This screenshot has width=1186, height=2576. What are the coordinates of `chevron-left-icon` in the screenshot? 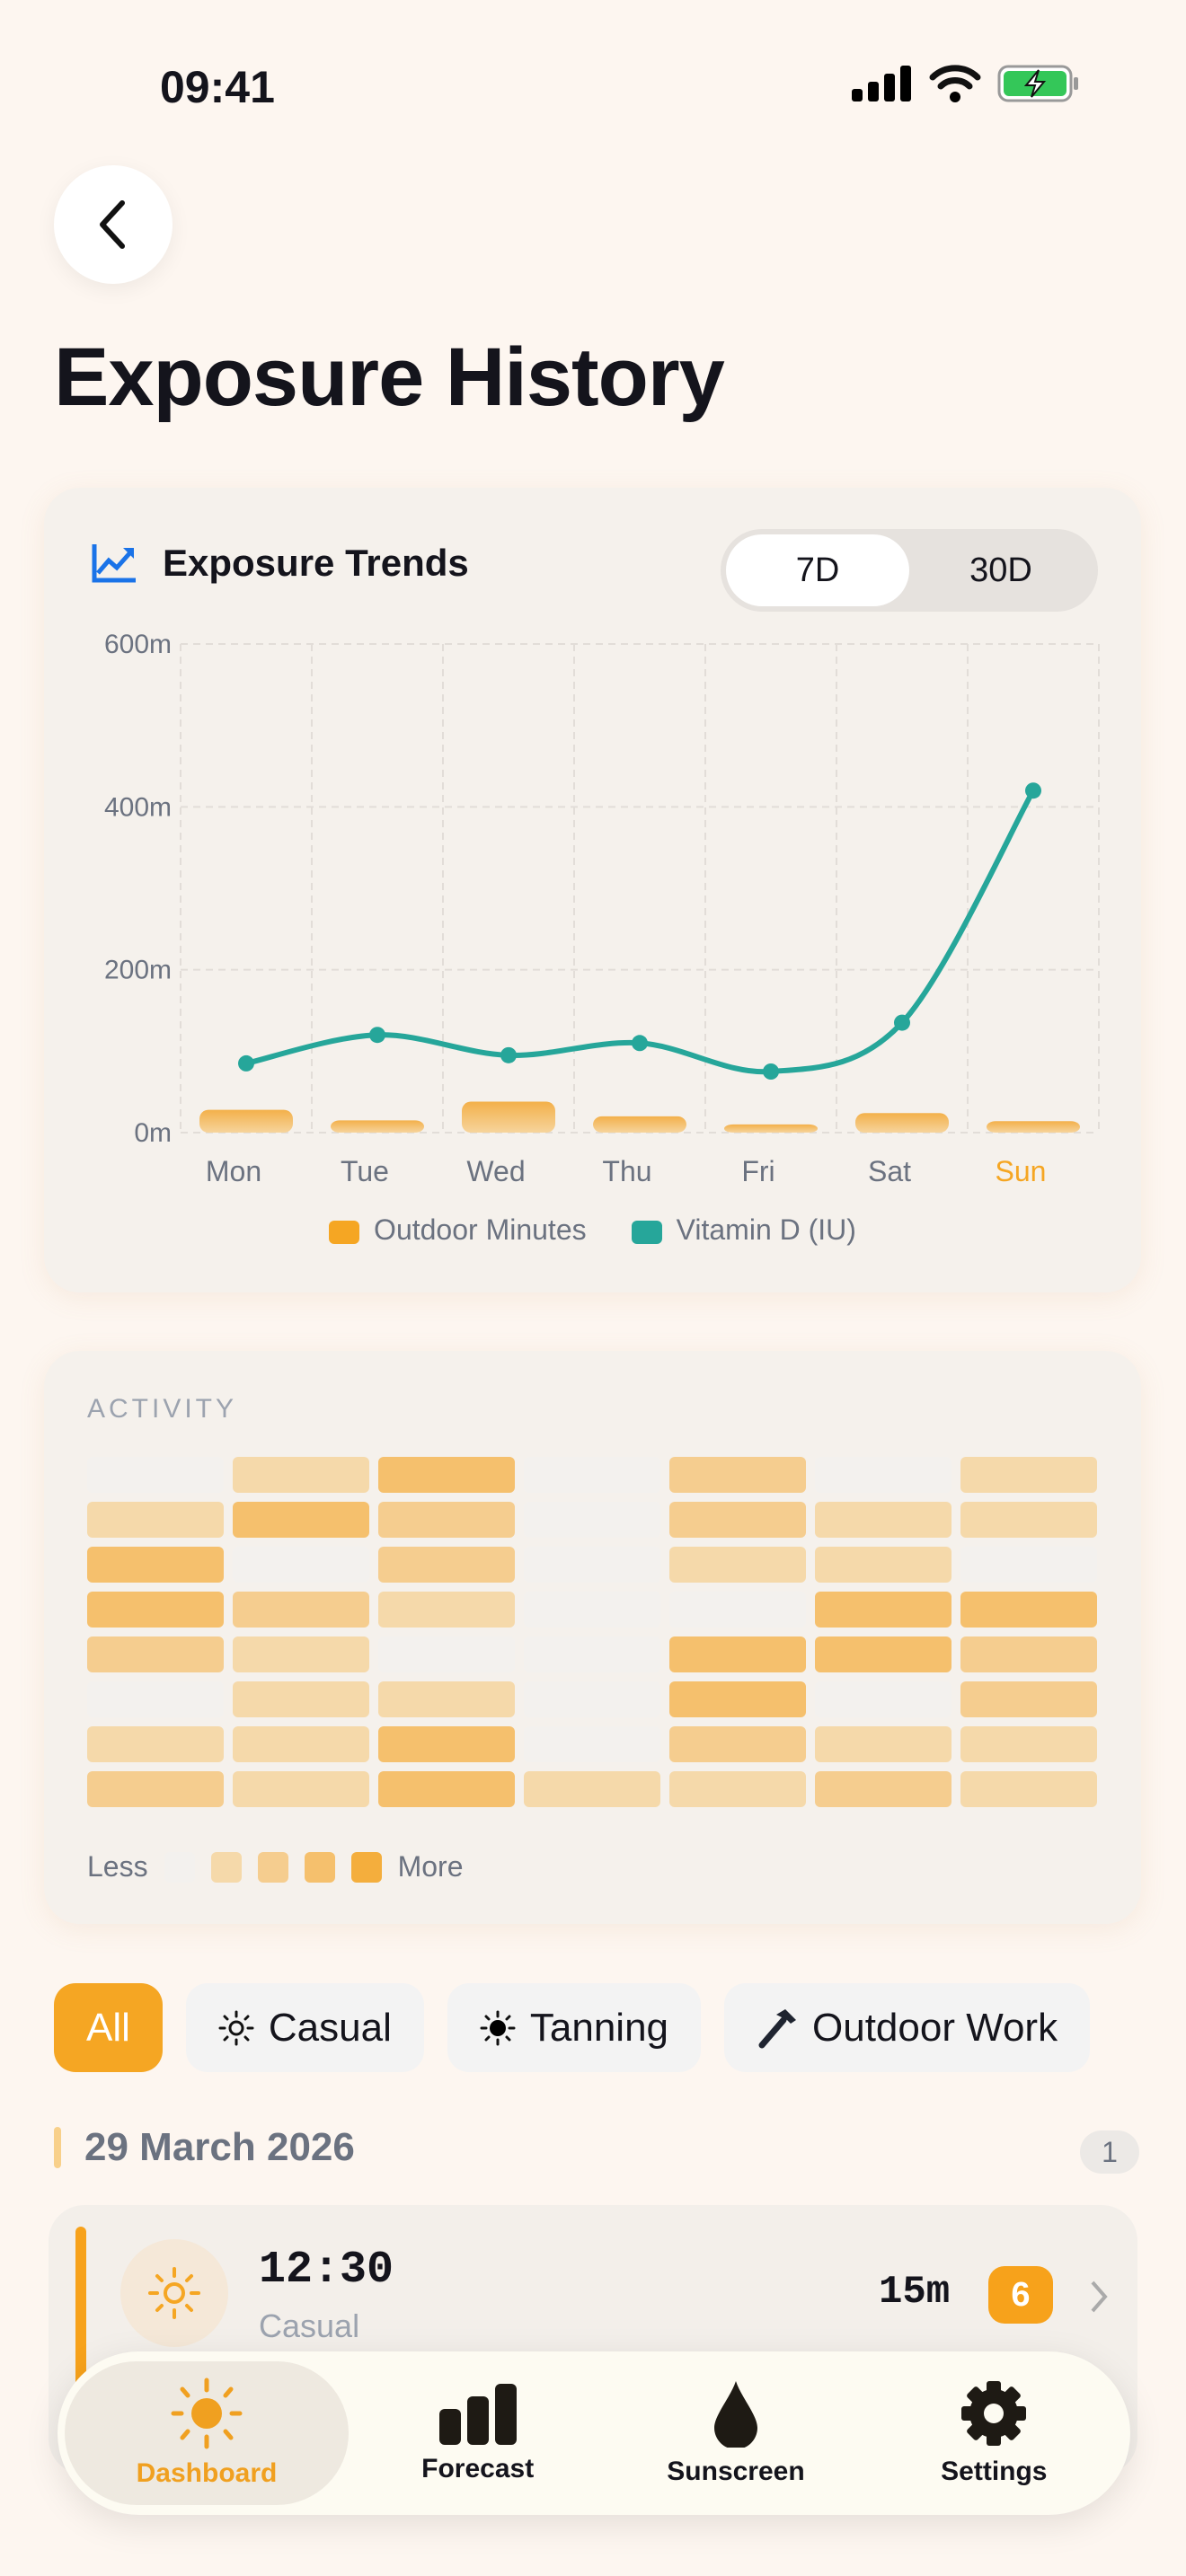 It's located at (112, 224).